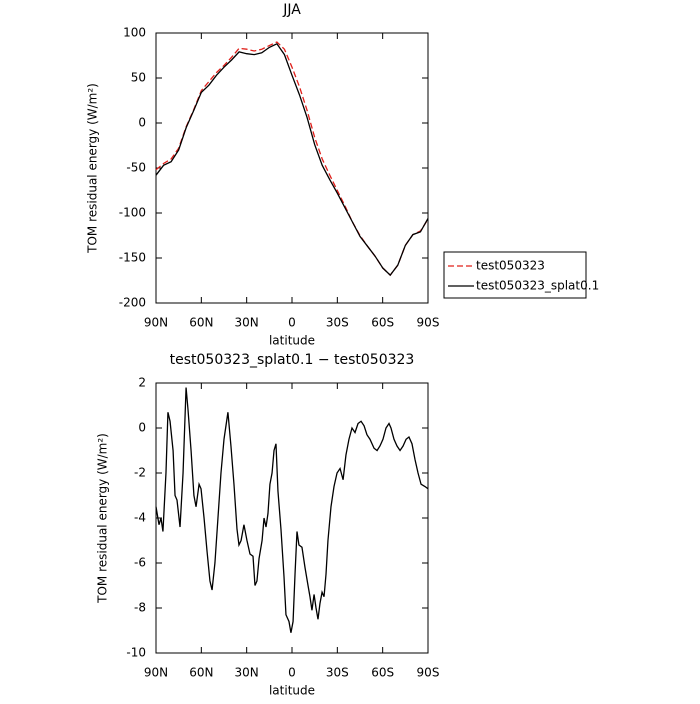 The height and width of the screenshot is (704, 700). Describe the element at coordinates (140, 608) in the screenshot. I see `y-tick-label: -8` at that location.